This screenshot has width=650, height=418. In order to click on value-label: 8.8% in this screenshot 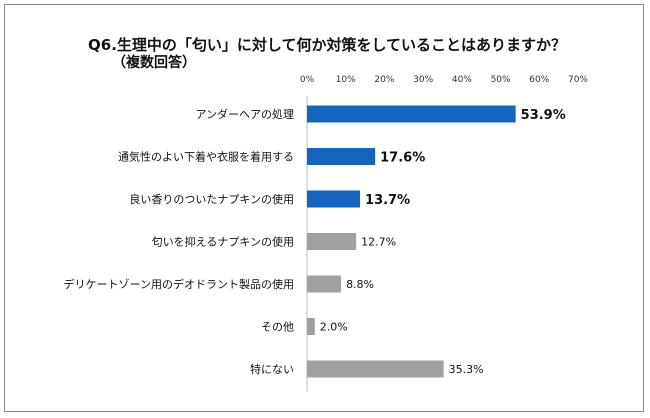, I will do `click(360, 284)`.